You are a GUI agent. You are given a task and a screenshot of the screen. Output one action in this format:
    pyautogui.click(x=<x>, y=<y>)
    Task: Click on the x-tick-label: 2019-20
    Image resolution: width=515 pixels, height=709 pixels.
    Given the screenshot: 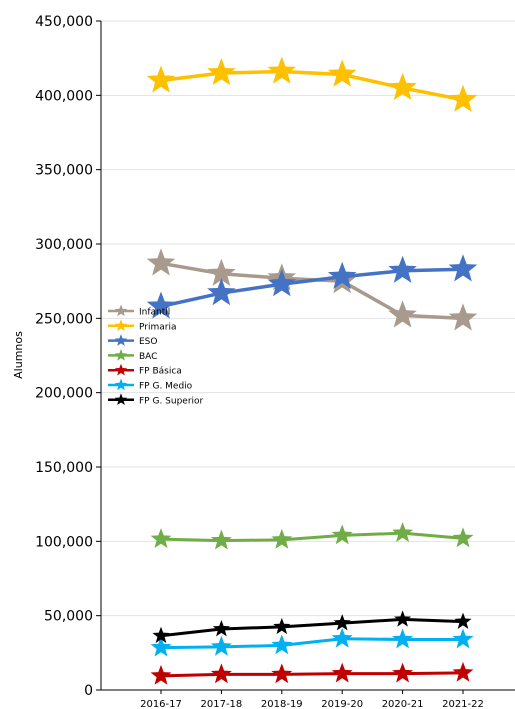 What is the action you would take?
    pyautogui.click(x=342, y=704)
    